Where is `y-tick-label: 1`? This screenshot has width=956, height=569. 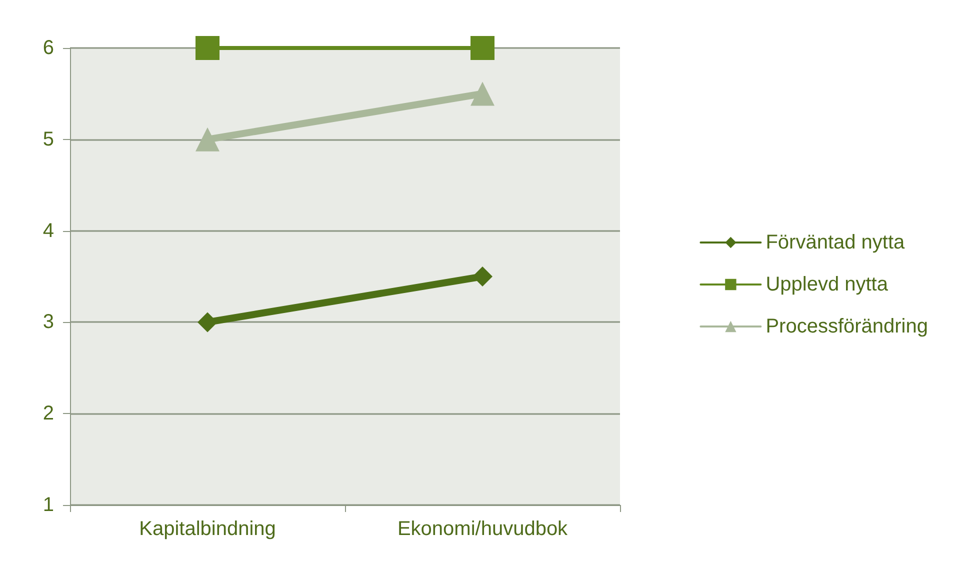
y-tick-label: 1 is located at coordinates (48, 505).